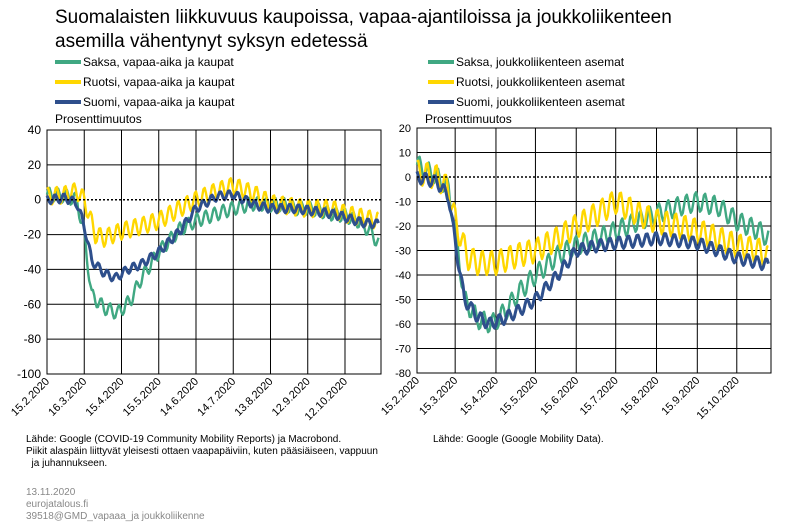  I want to click on legend-label: Ruotsi, vapaa-aika ja kaupat, so click(159, 82).